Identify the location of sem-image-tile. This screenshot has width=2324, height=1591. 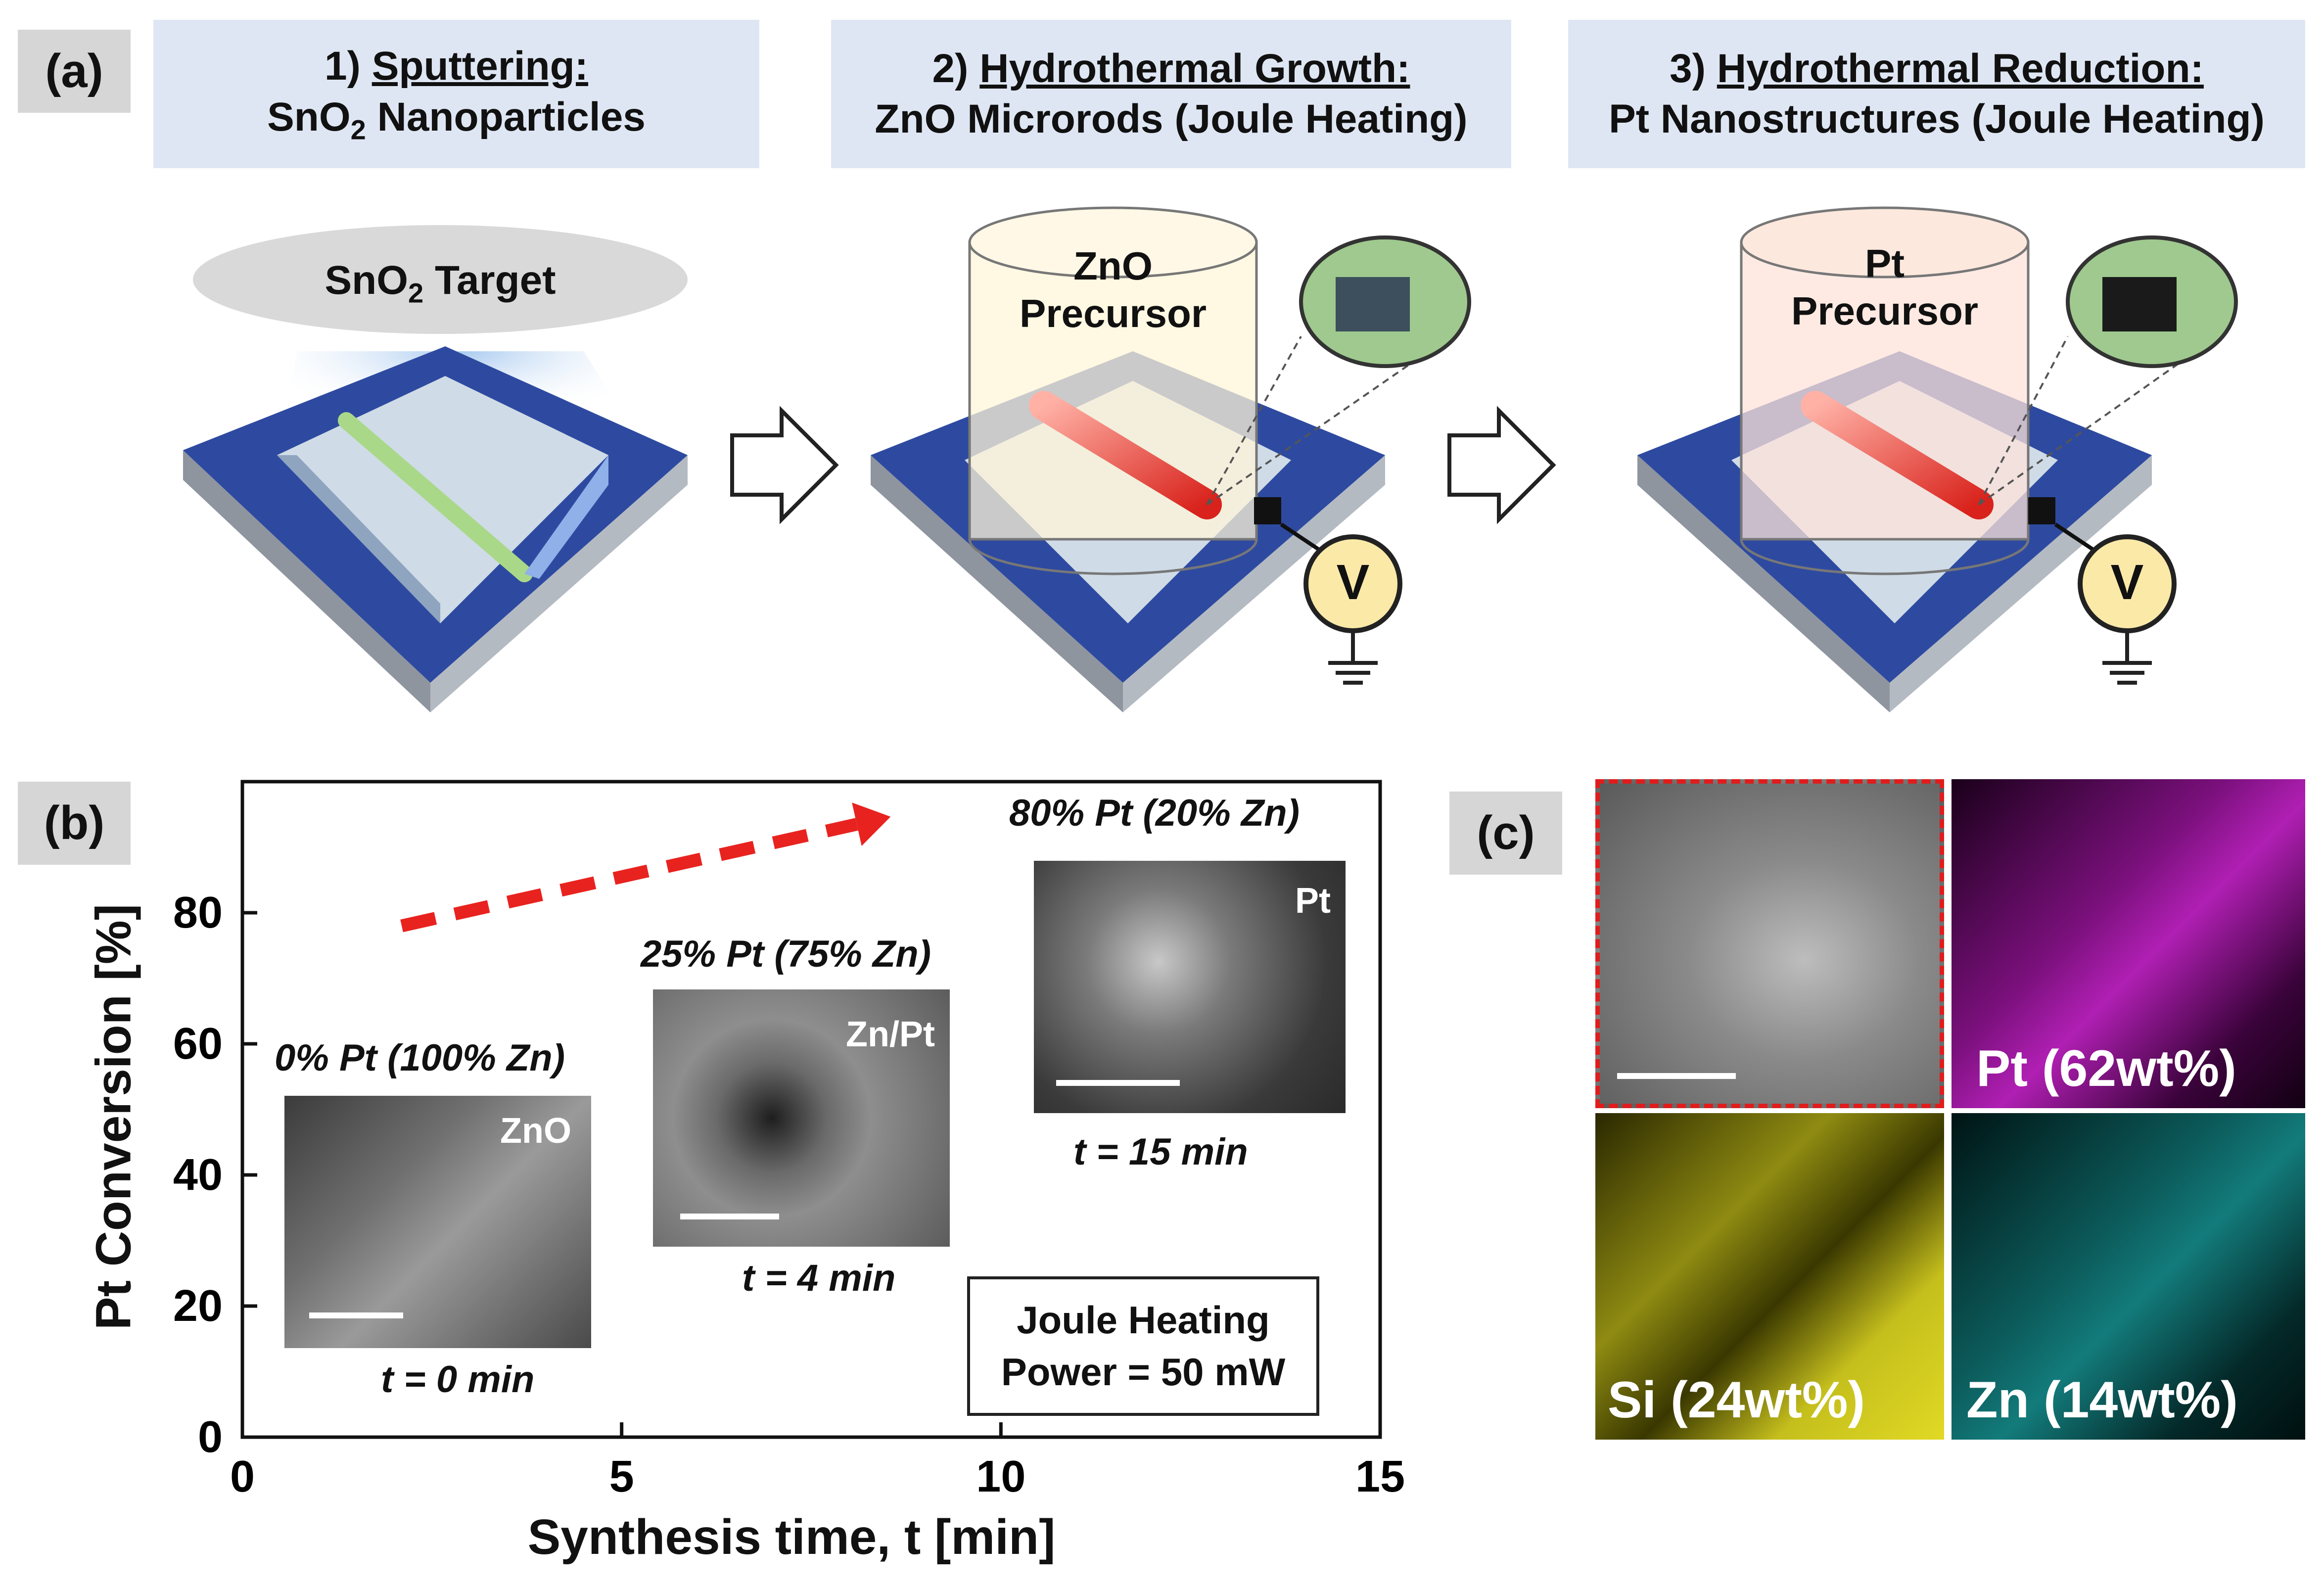
(1769, 943).